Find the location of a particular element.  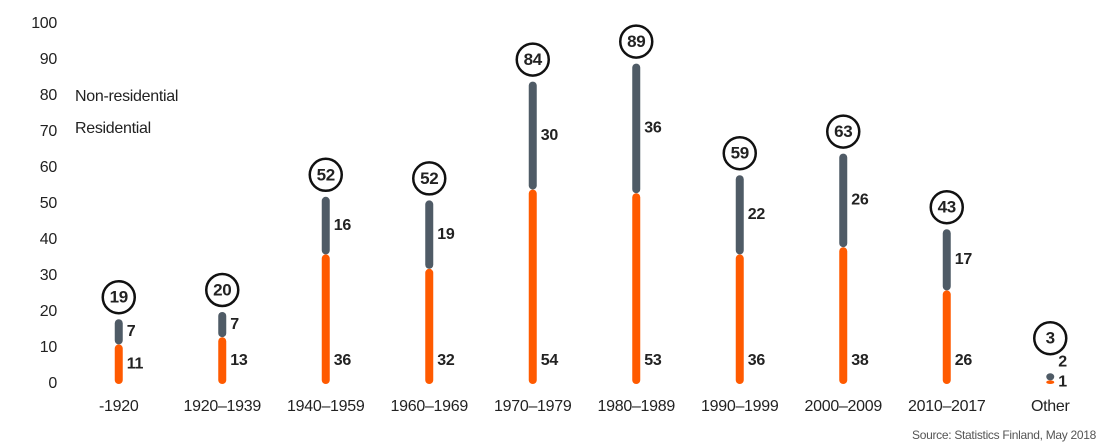

total-label: 20 is located at coordinates (222, 289).